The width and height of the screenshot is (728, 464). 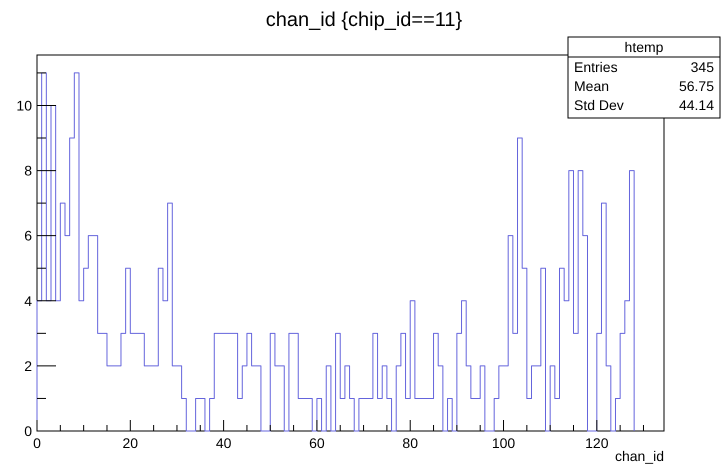 I want to click on y-tick-label: 2, so click(x=28, y=366).